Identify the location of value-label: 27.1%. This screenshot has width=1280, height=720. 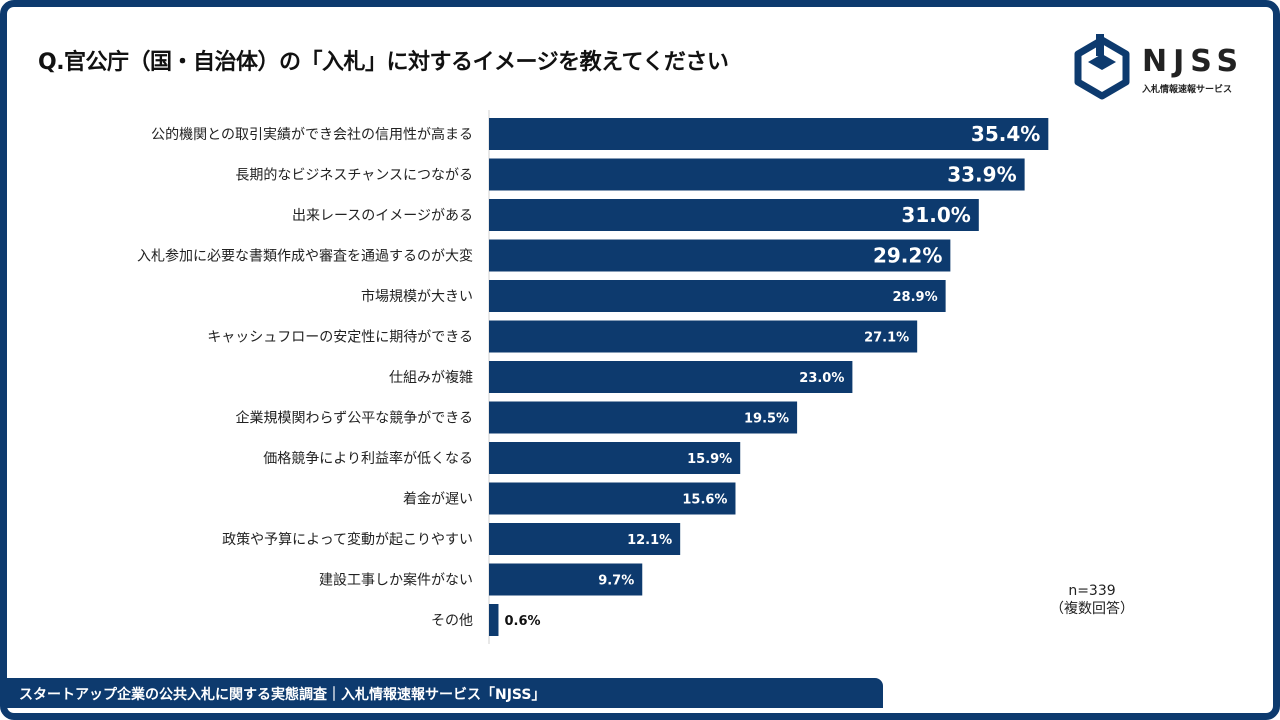
(886, 338).